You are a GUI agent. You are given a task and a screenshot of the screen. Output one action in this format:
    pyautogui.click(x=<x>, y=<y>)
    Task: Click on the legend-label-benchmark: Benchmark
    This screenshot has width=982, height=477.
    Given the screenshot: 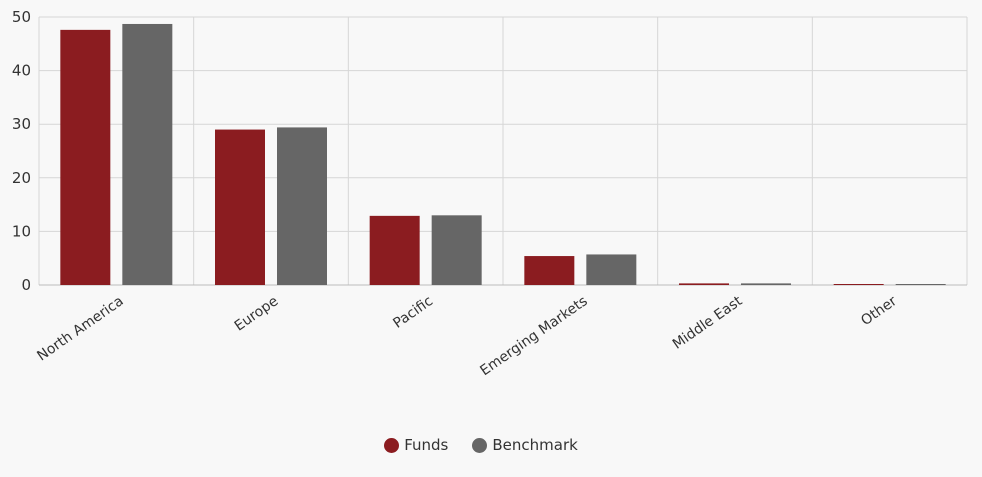 What is the action you would take?
    pyautogui.click(x=535, y=445)
    